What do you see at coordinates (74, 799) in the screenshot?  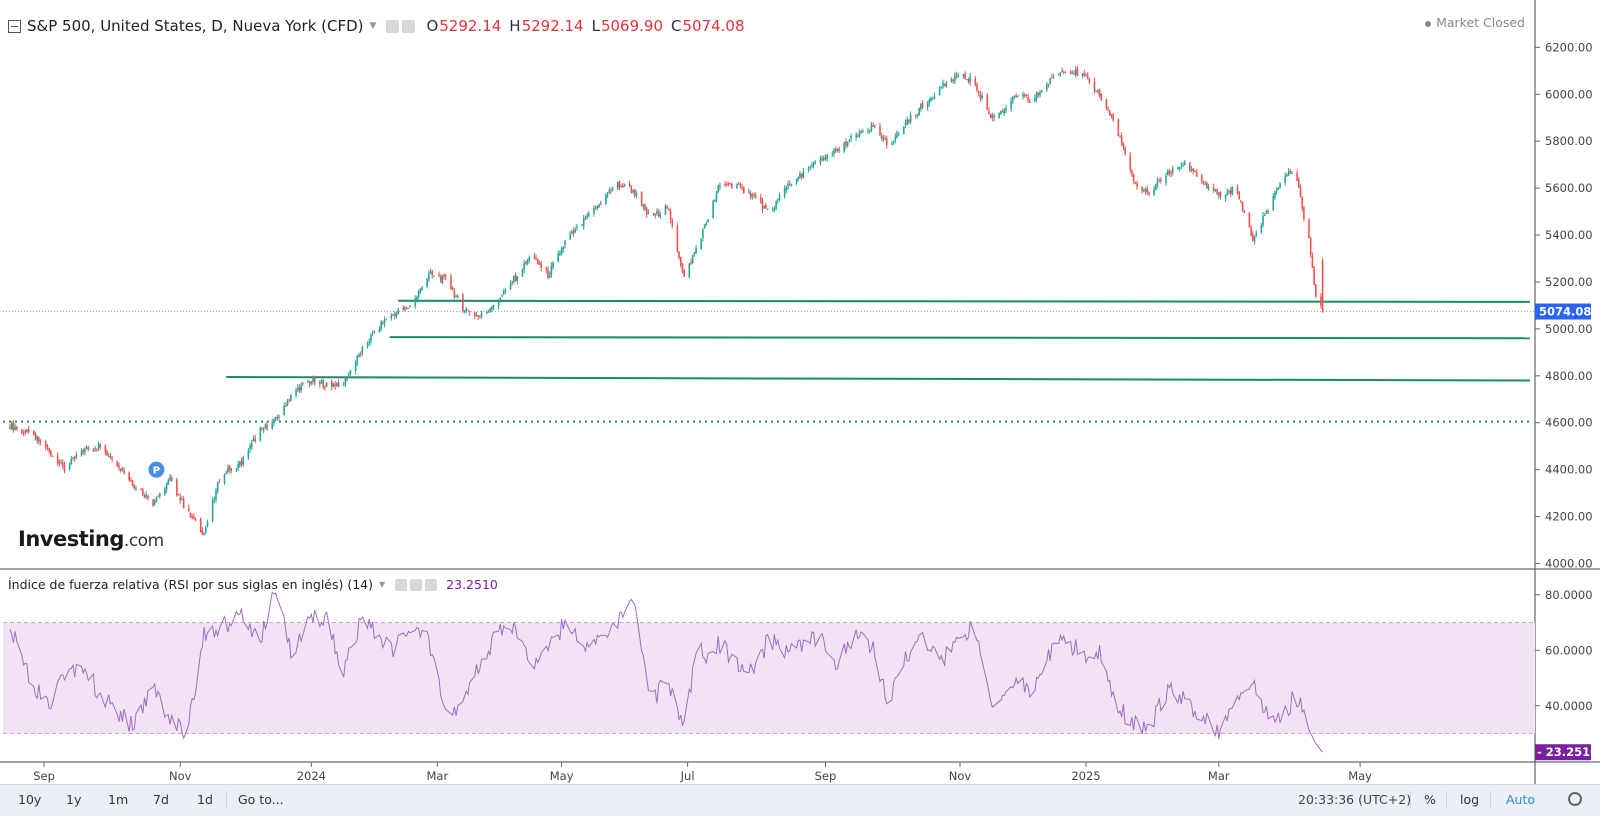 I see `range-1y-button: 1y` at bounding box center [74, 799].